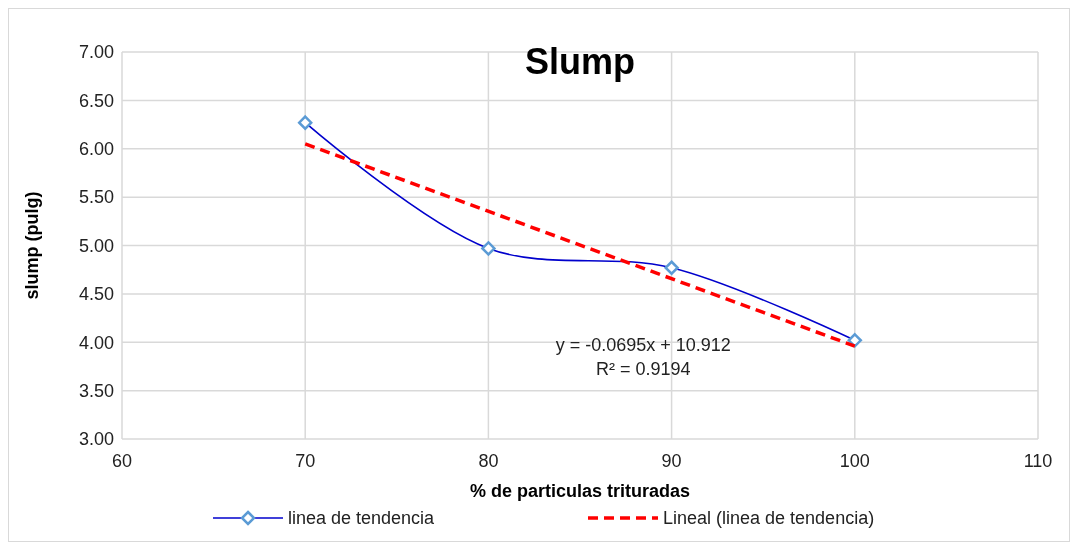  I want to click on legend-label: Lineal (linea de tendencia), so click(769, 518).